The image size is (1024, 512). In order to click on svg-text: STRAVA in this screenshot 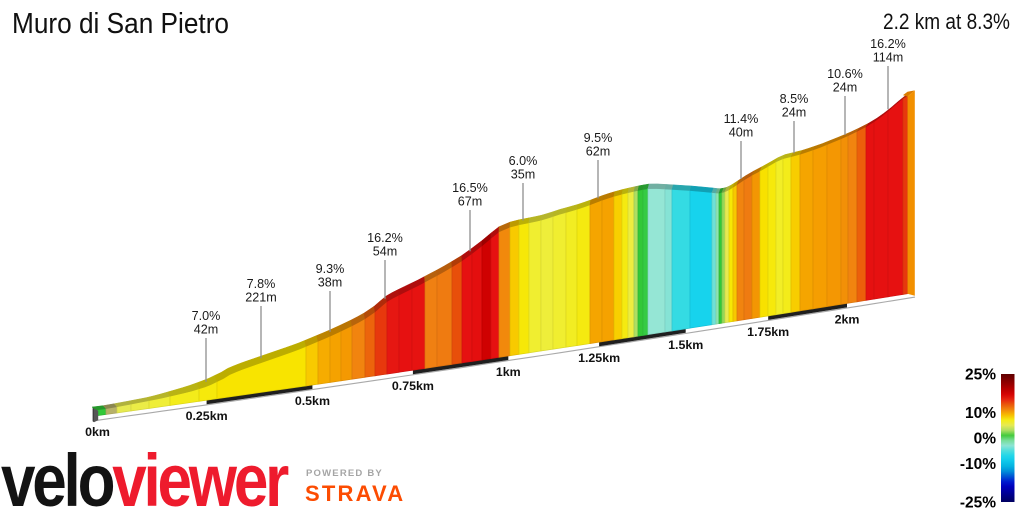, I will do `click(355, 493)`.